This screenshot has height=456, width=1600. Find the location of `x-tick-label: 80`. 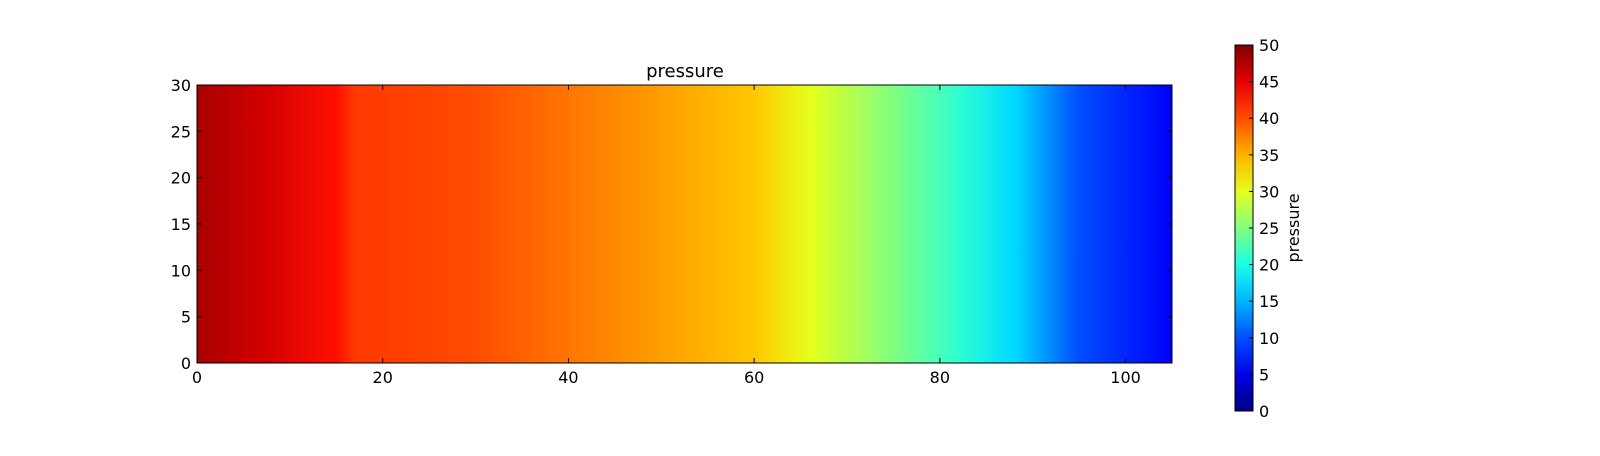

x-tick-label: 80 is located at coordinates (940, 377).